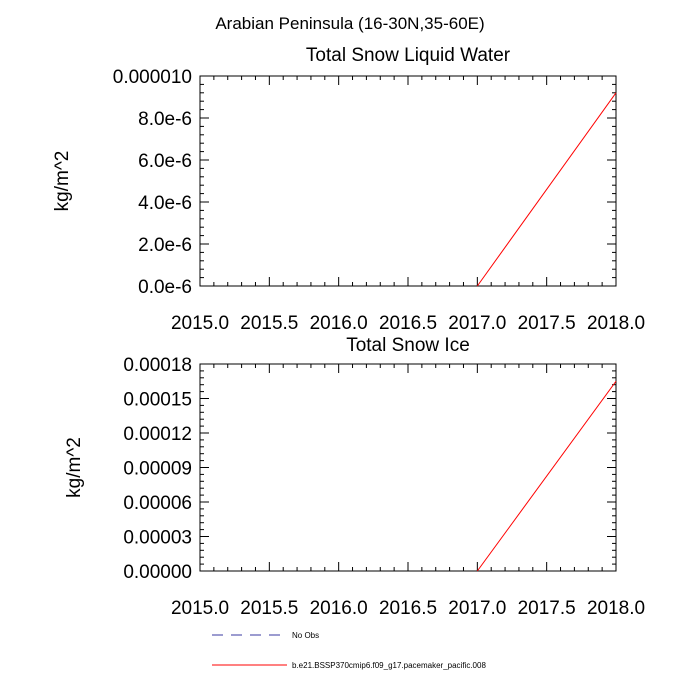 The height and width of the screenshot is (700, 700). Describe the element at coordinates (339, 323) in the screenshot. I see `panel-1-xtick-label: 2016.0` at that location.